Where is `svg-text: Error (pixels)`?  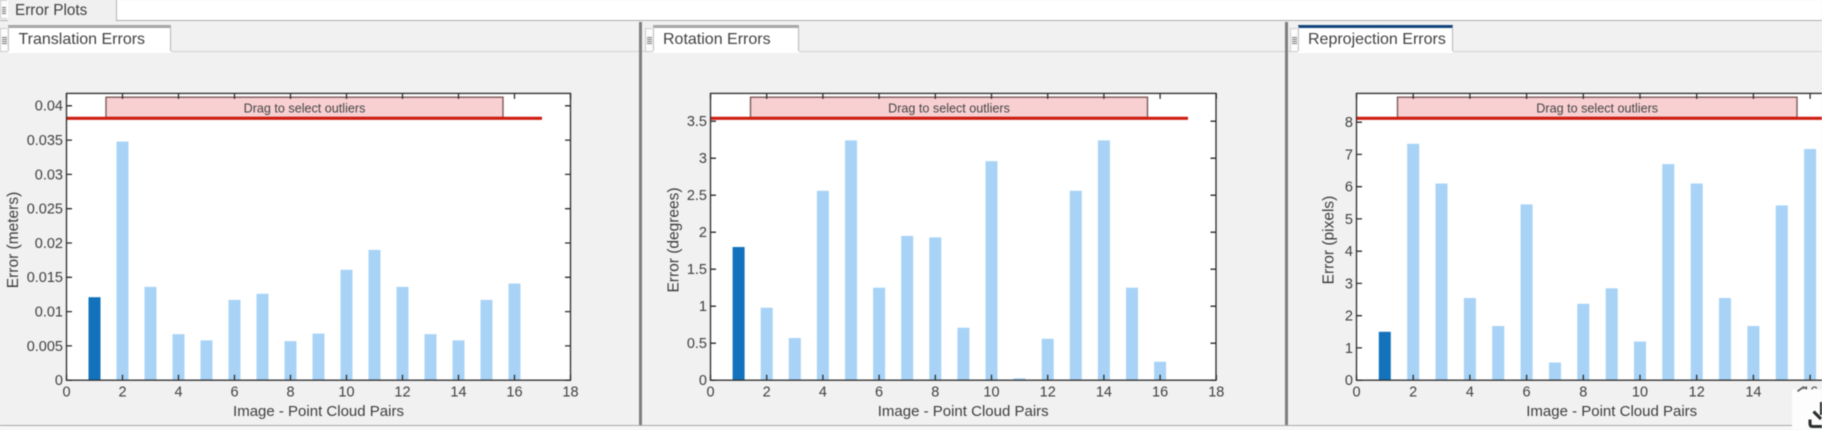 svg-text: Error (pixels) is located at coordinates (1329, 240).